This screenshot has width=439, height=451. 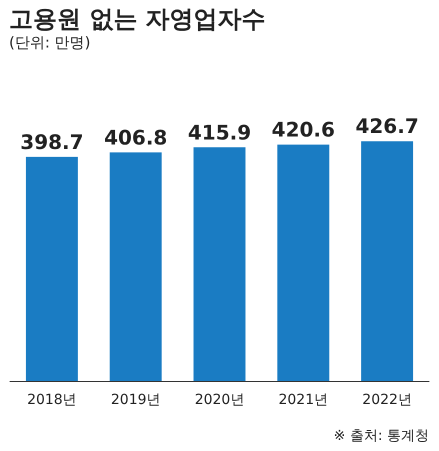 What do you see at coordinates (387, 126) in the screenshot?
I see `data-label: 426.7` at bounding box center [387, 126].